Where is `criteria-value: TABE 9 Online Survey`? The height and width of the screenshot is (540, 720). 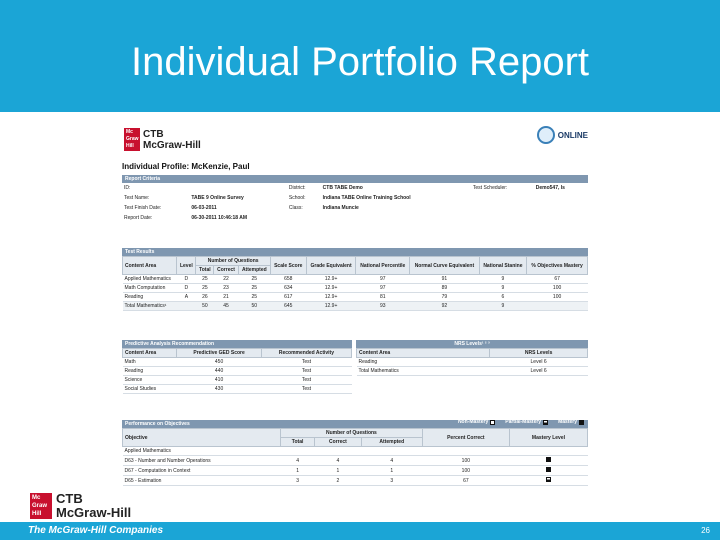 criteria-value: TABE 9 Online Survey is located at coordinates (217, 198).